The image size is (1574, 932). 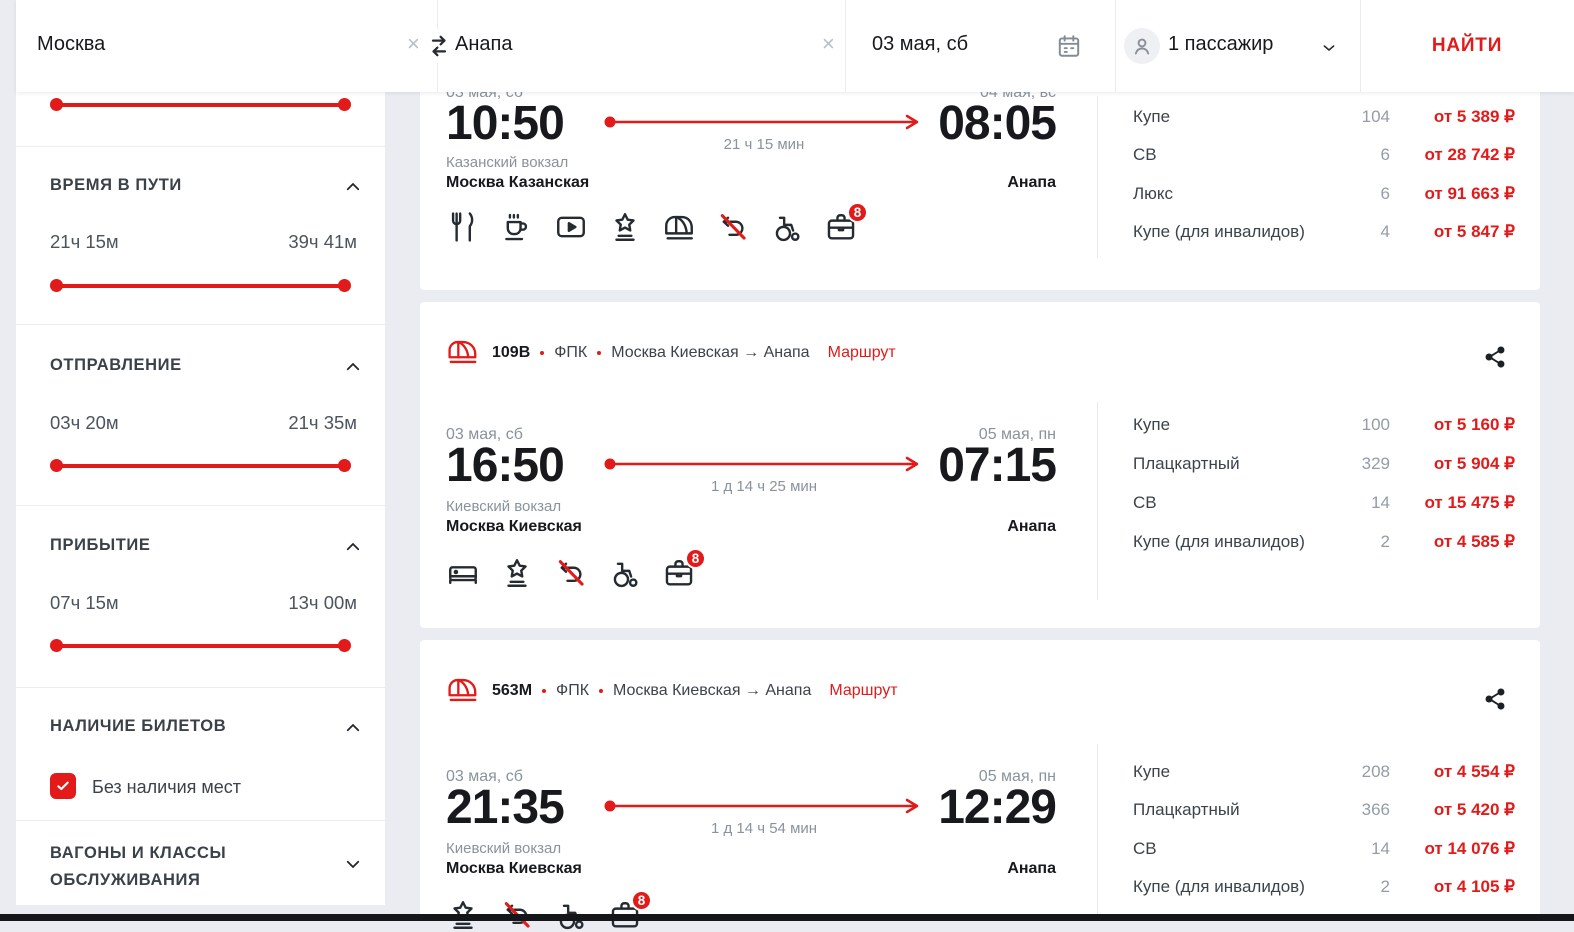 What do you see at coordinates (1324, 117) in the screenshot?
I see `price-row: Купе 104 от 5 389 ₽` at bounding box center [1324, 117].